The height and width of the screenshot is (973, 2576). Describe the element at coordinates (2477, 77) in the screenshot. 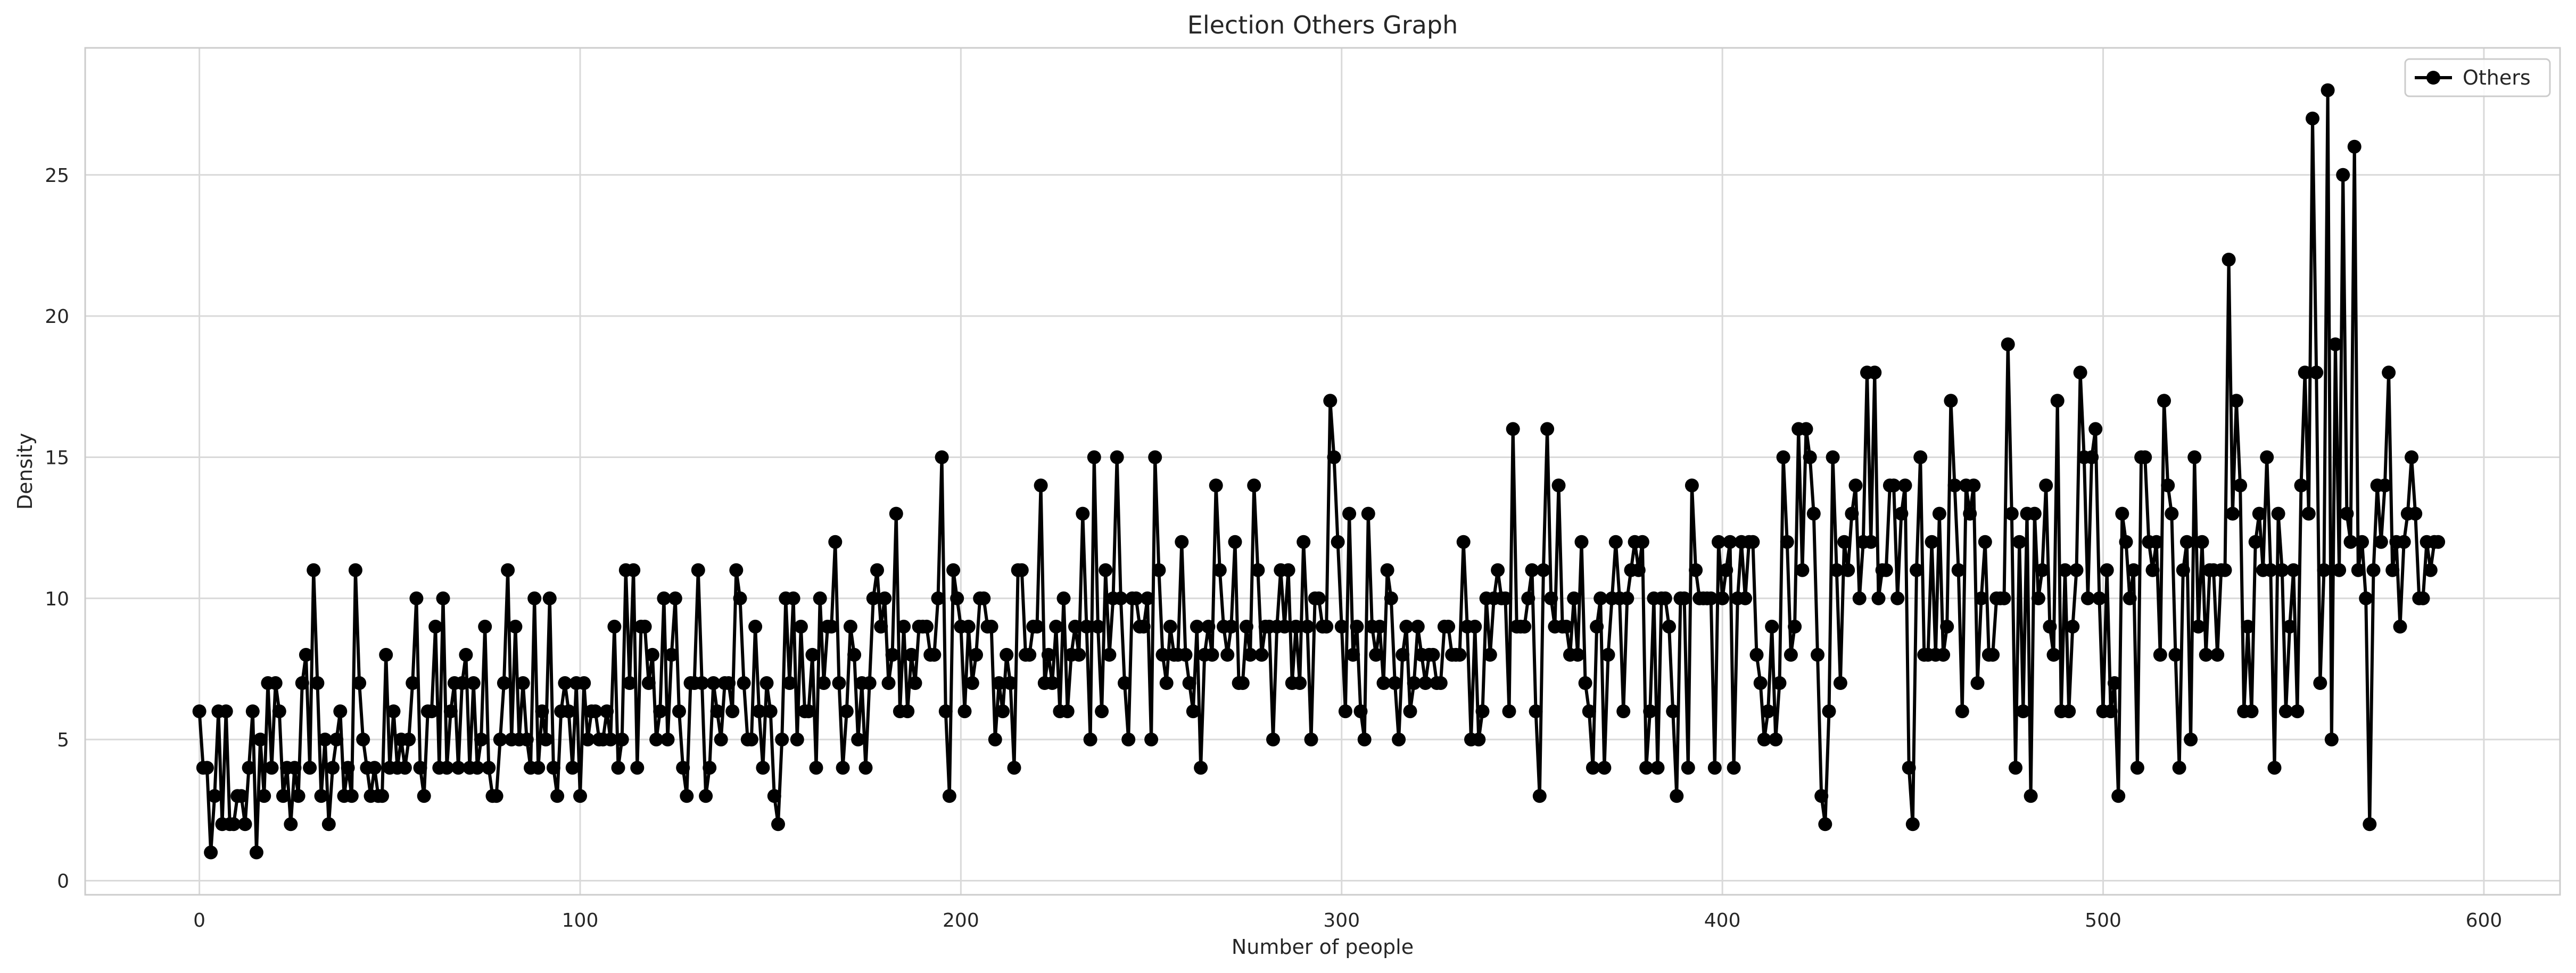

I see `legend: Others` at that location.